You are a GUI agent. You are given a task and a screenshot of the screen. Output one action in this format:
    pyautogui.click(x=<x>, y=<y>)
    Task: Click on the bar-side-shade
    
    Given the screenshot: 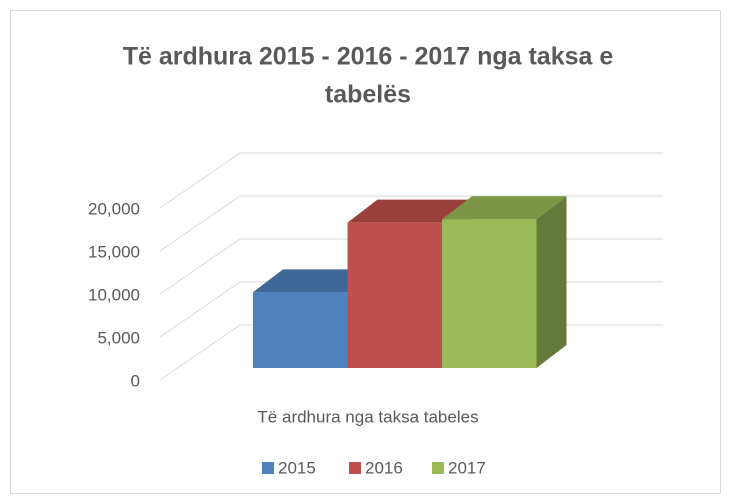 What is the action you would take?
    pyautogui.click(x=551, y=282)
    